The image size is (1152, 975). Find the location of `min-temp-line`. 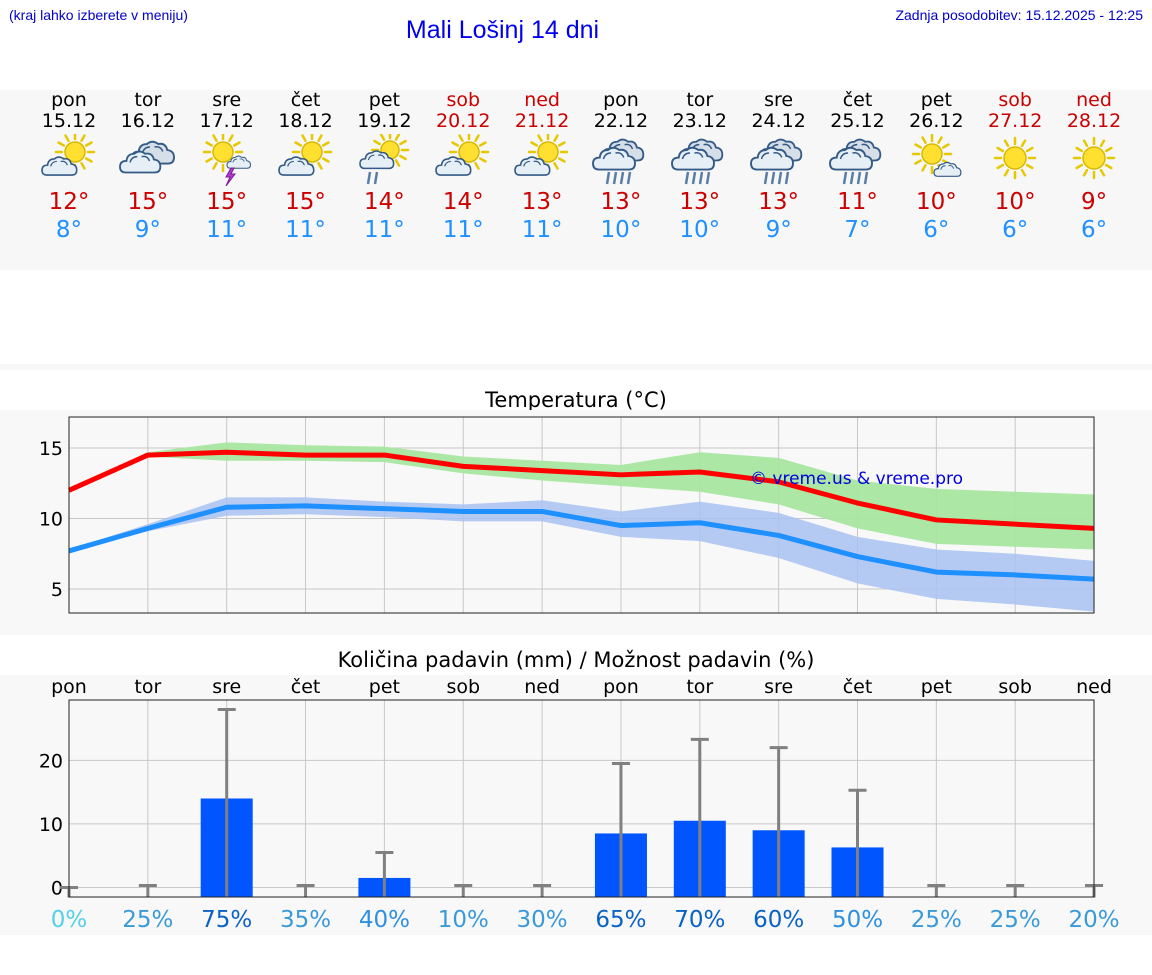

min-temp-line is located at coordinates (581, 542).